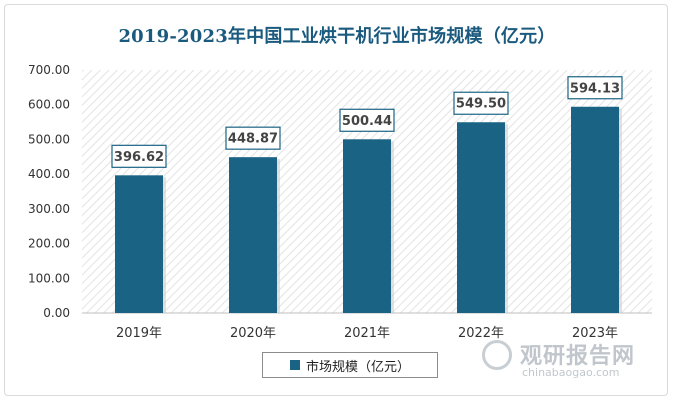  Describe the element at coordinates (578, 356) in the screenshot. I see `watermark-text: 观研报告网` at that location.